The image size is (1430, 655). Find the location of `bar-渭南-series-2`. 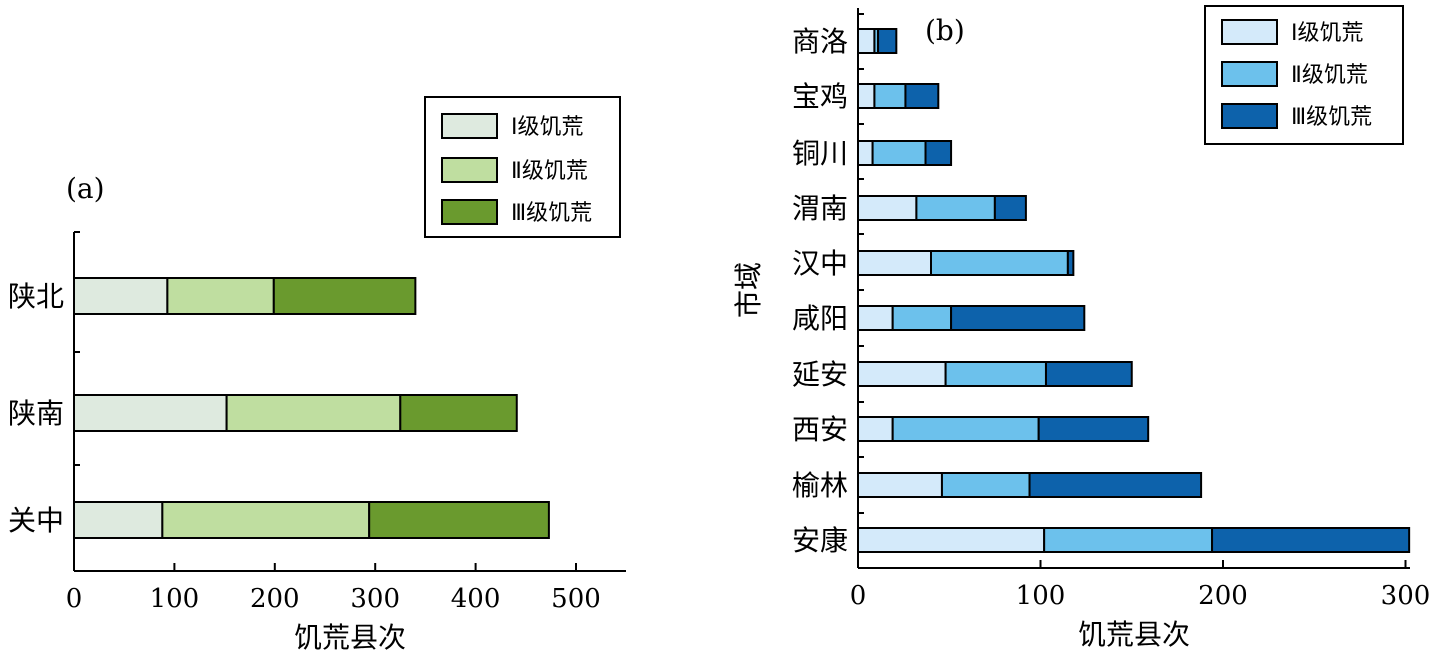

bar-渭南-series-2 is located at coordinates (955, 208).